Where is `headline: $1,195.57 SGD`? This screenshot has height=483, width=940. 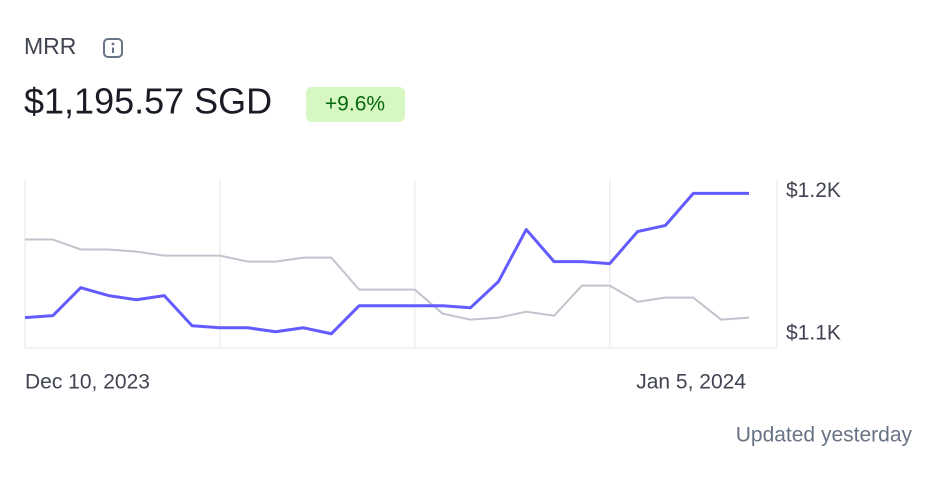
headline: $1,195.57 SGD is located at coordinates (148, 101).